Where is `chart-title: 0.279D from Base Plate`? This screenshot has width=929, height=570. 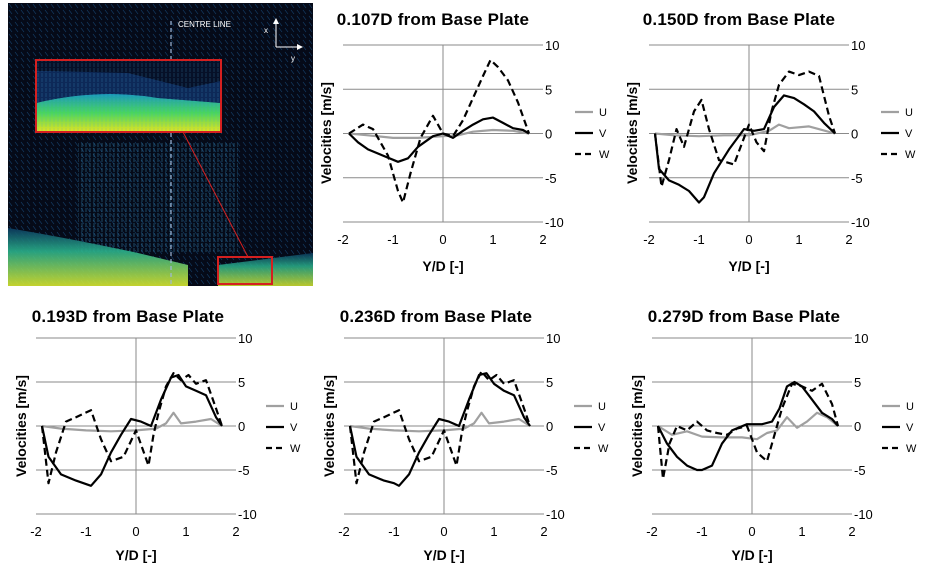
chart-title: 0.279D from Base Plate is located at coordinates (744, 316).